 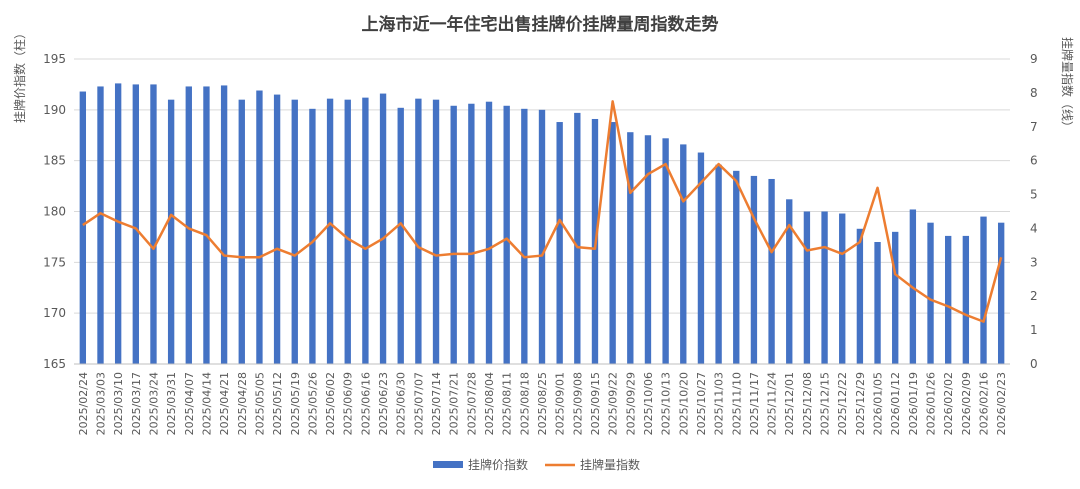 What do you see at coordinates (54, 161) in the screenshot?
I see `left-tick-label: 185` at bounding box center [54, 161].